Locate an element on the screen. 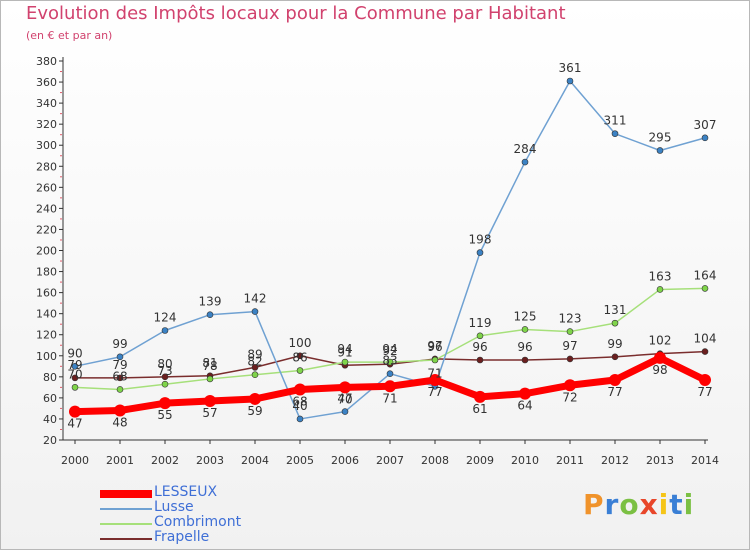 The image size is (750, 550). data-label-combrimont: 119 is located at coordinates (480, 323).